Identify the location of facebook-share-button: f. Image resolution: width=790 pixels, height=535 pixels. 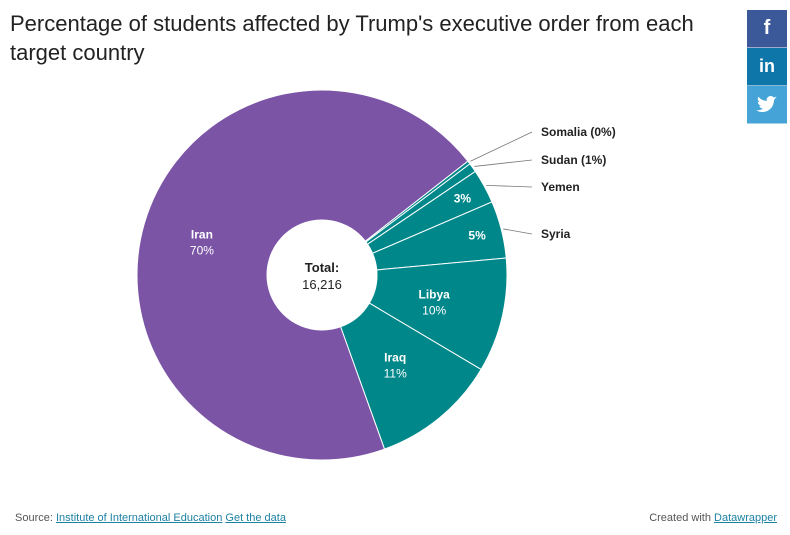
(767, 29).